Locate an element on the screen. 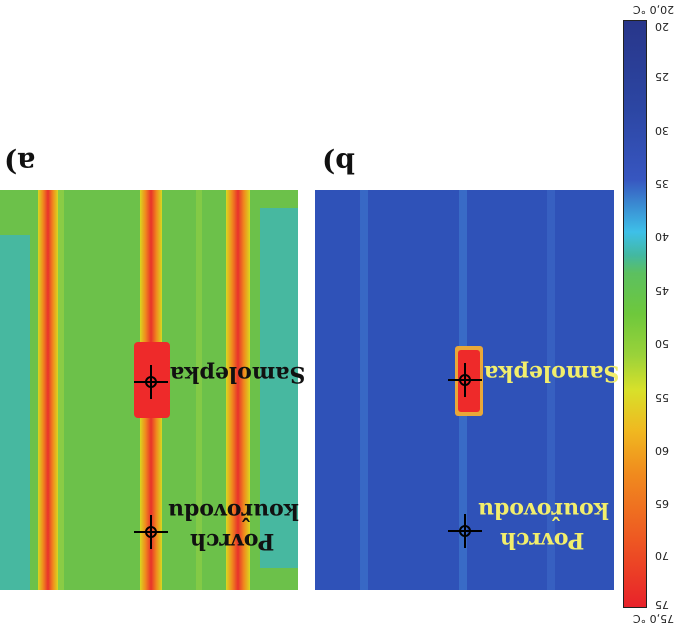 Image resolution: width=683 pixels, height=628 pixels. scale-tick: 50 is located at coordinates (662, 343).